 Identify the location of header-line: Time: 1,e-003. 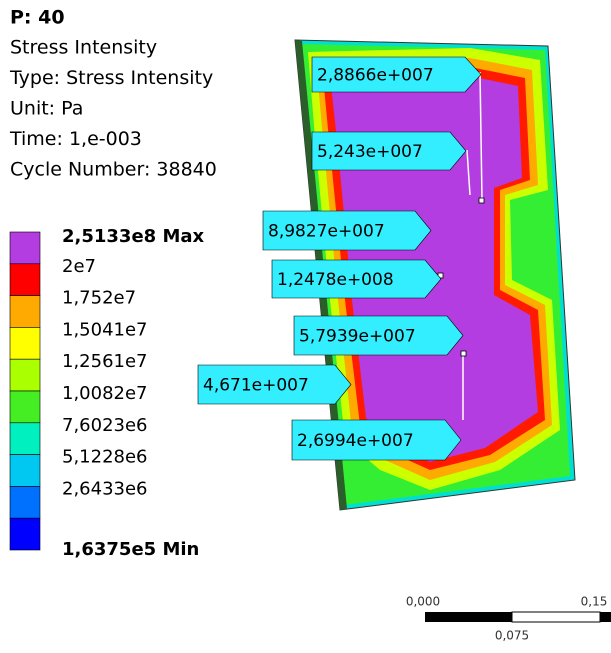
(75, 139).